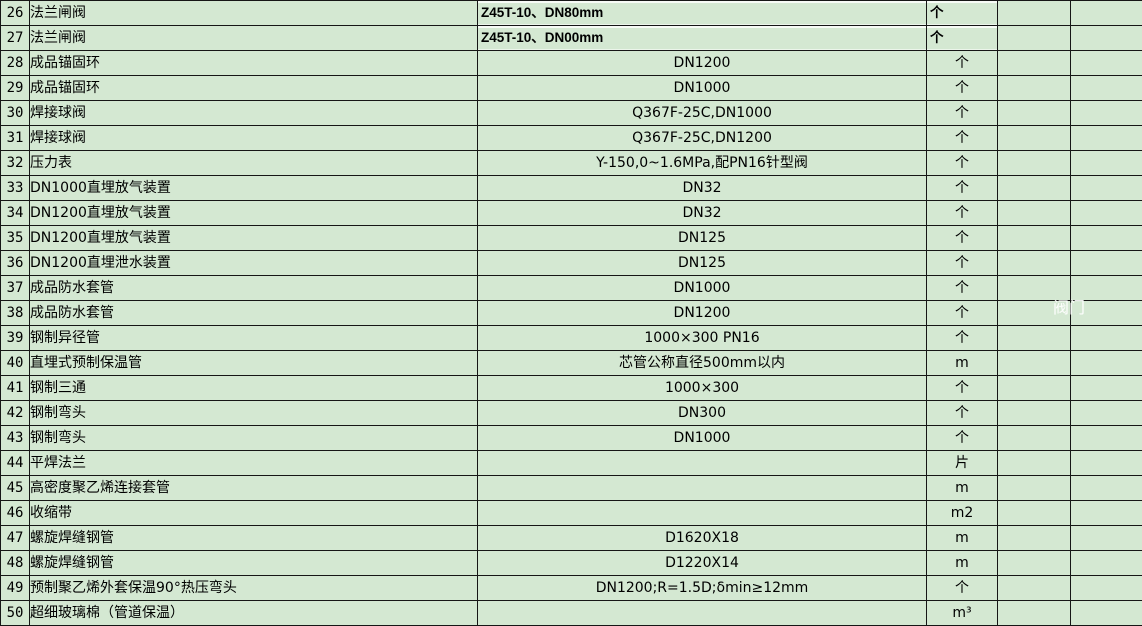 This screenshot has height=626, width=1142. I want to click on cell-item-name: 直埋式预制保温管, so click(253, 363).